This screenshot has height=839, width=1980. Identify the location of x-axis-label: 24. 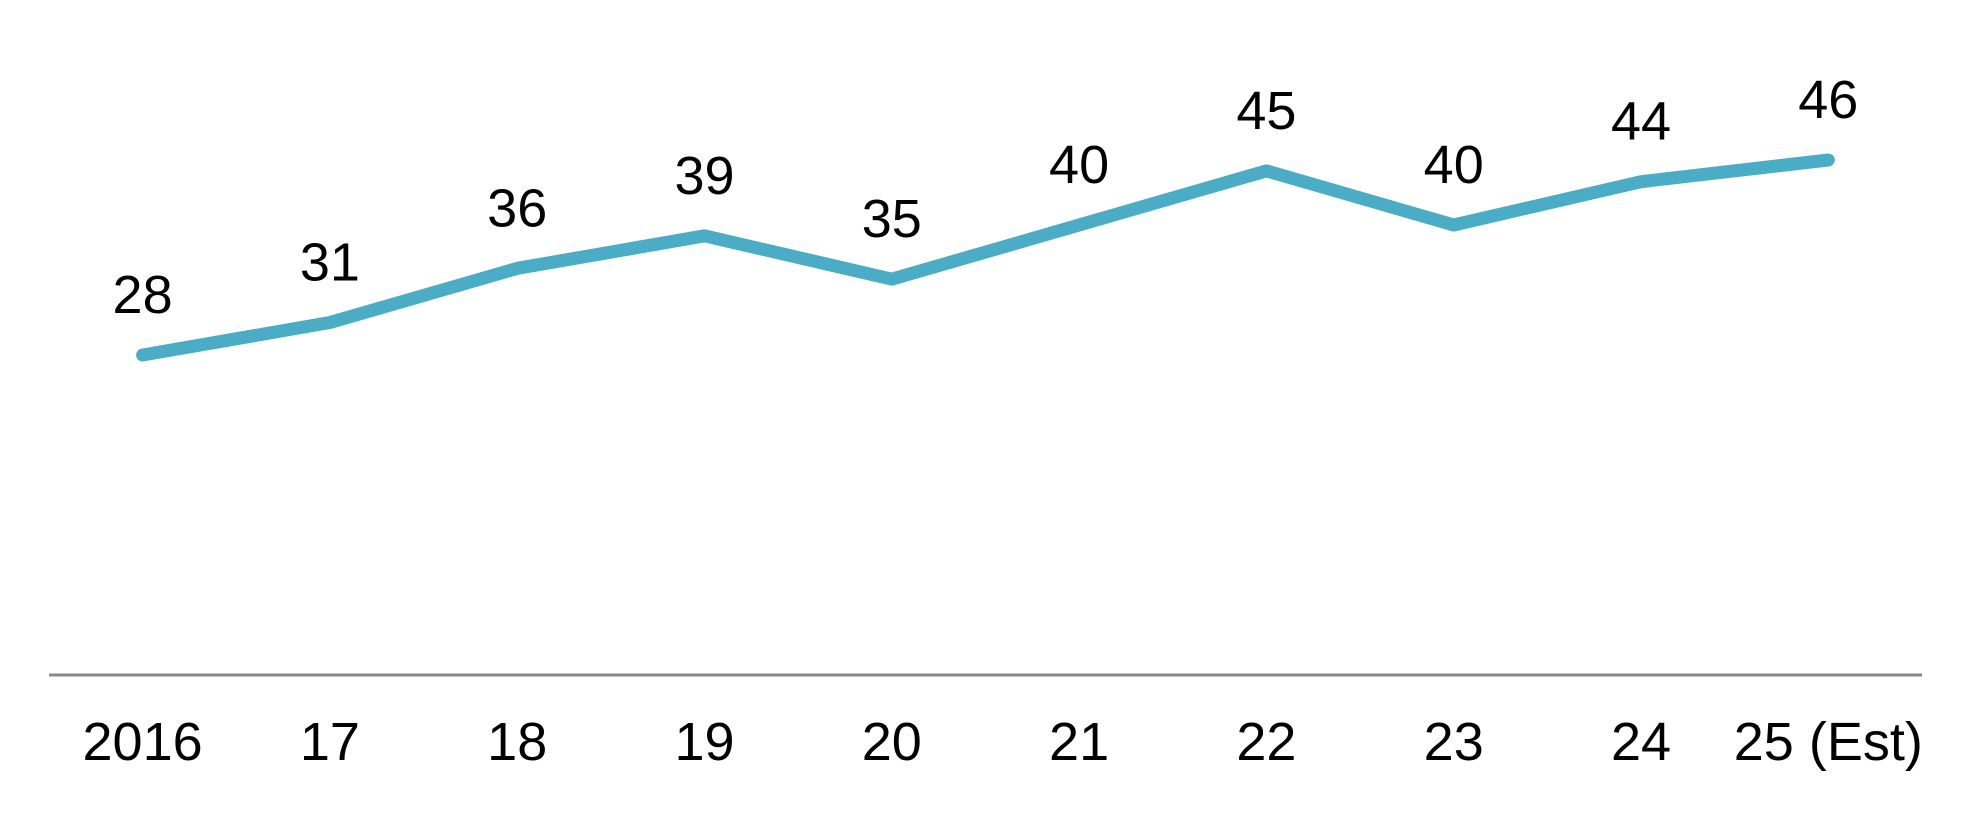
(1641, 742).